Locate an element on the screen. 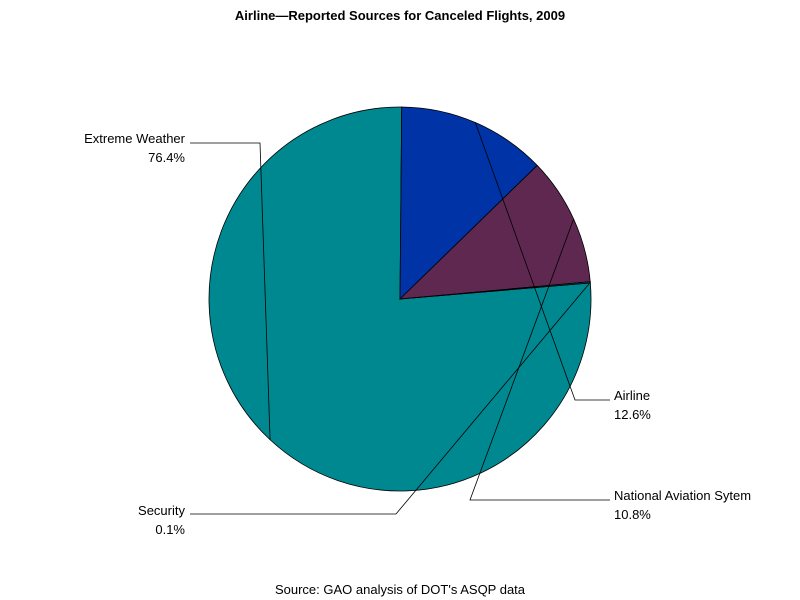  leader-line-extreme-weather is located at coordinates (230, 291).